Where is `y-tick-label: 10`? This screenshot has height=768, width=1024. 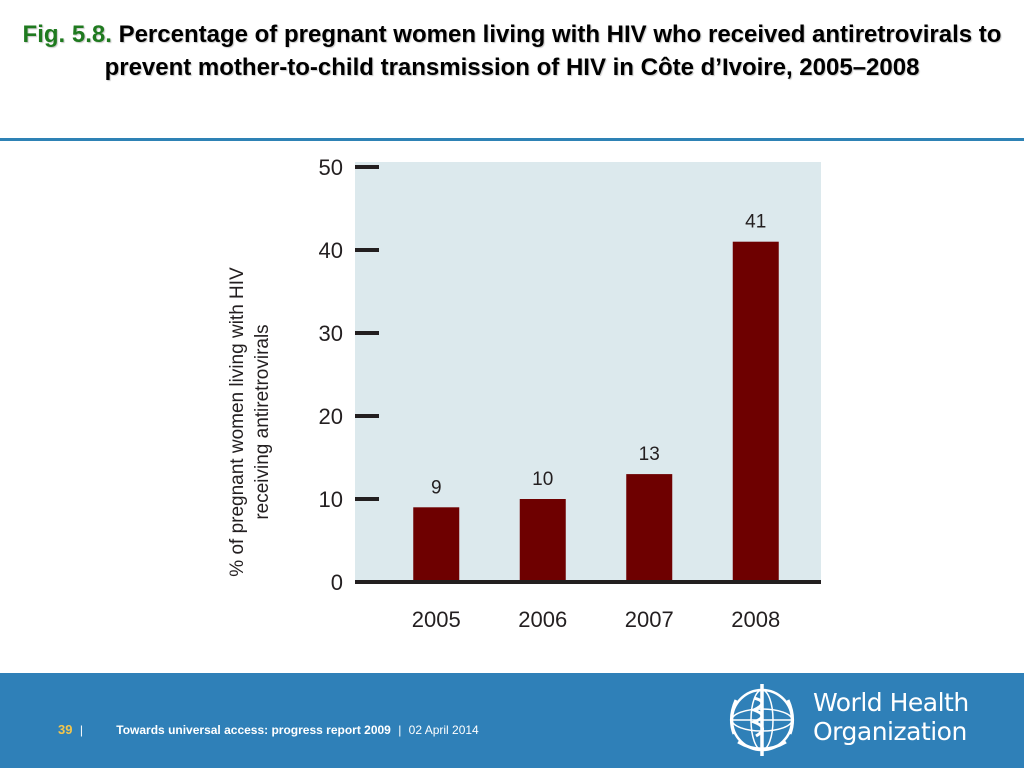 y-tick-label: 10 is located at coordinates (331, 499).